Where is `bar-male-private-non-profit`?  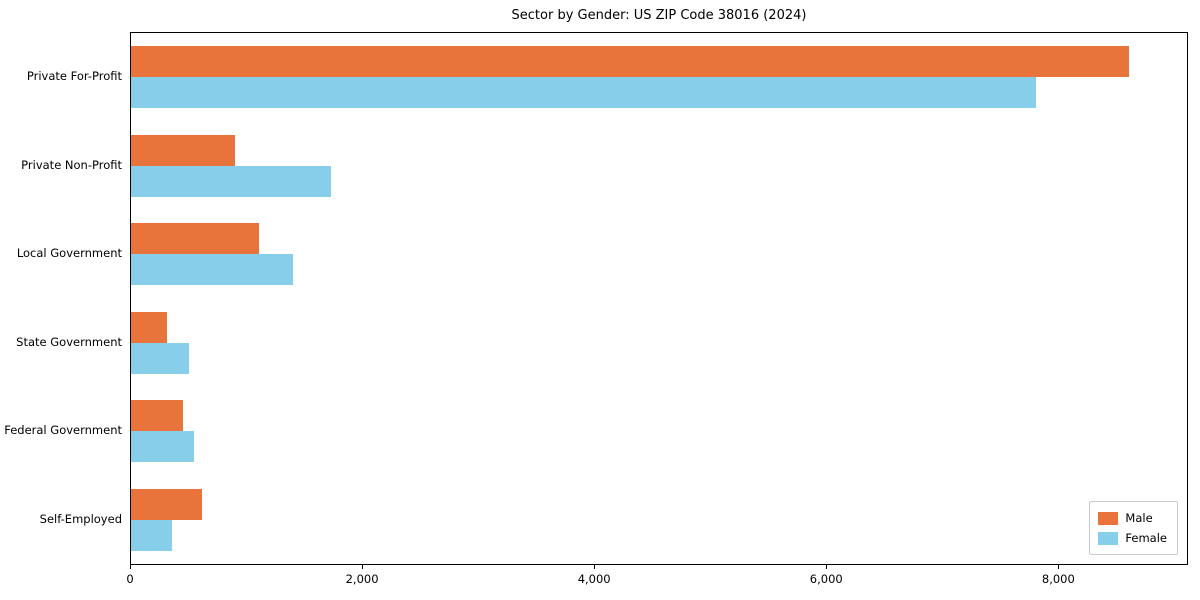 bar-male-private-non-profit is located at coordinates (183, 150).